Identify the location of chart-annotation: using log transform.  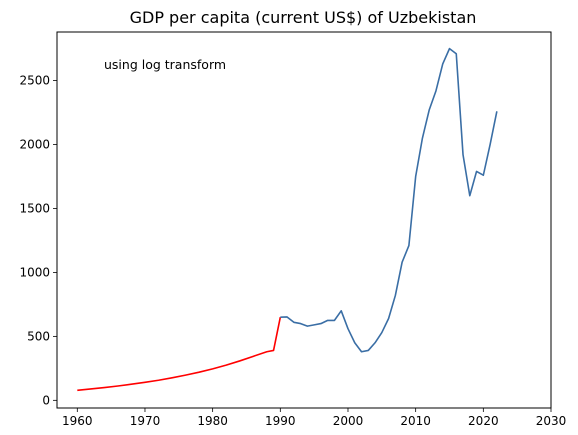
(165, 64).